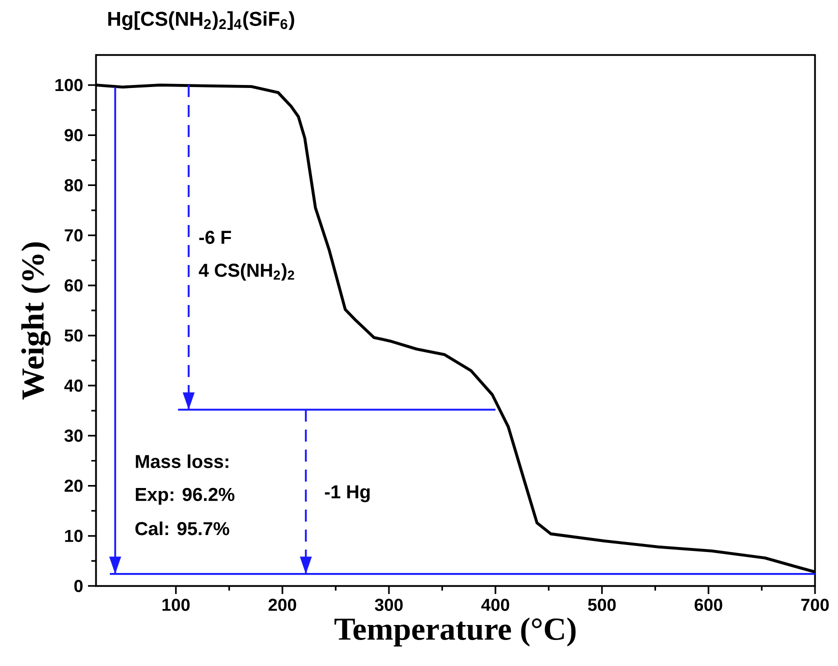  Describe the element at coordinates (388, 604) in the screenshot. I see `x-tick-label: 300` at that location.